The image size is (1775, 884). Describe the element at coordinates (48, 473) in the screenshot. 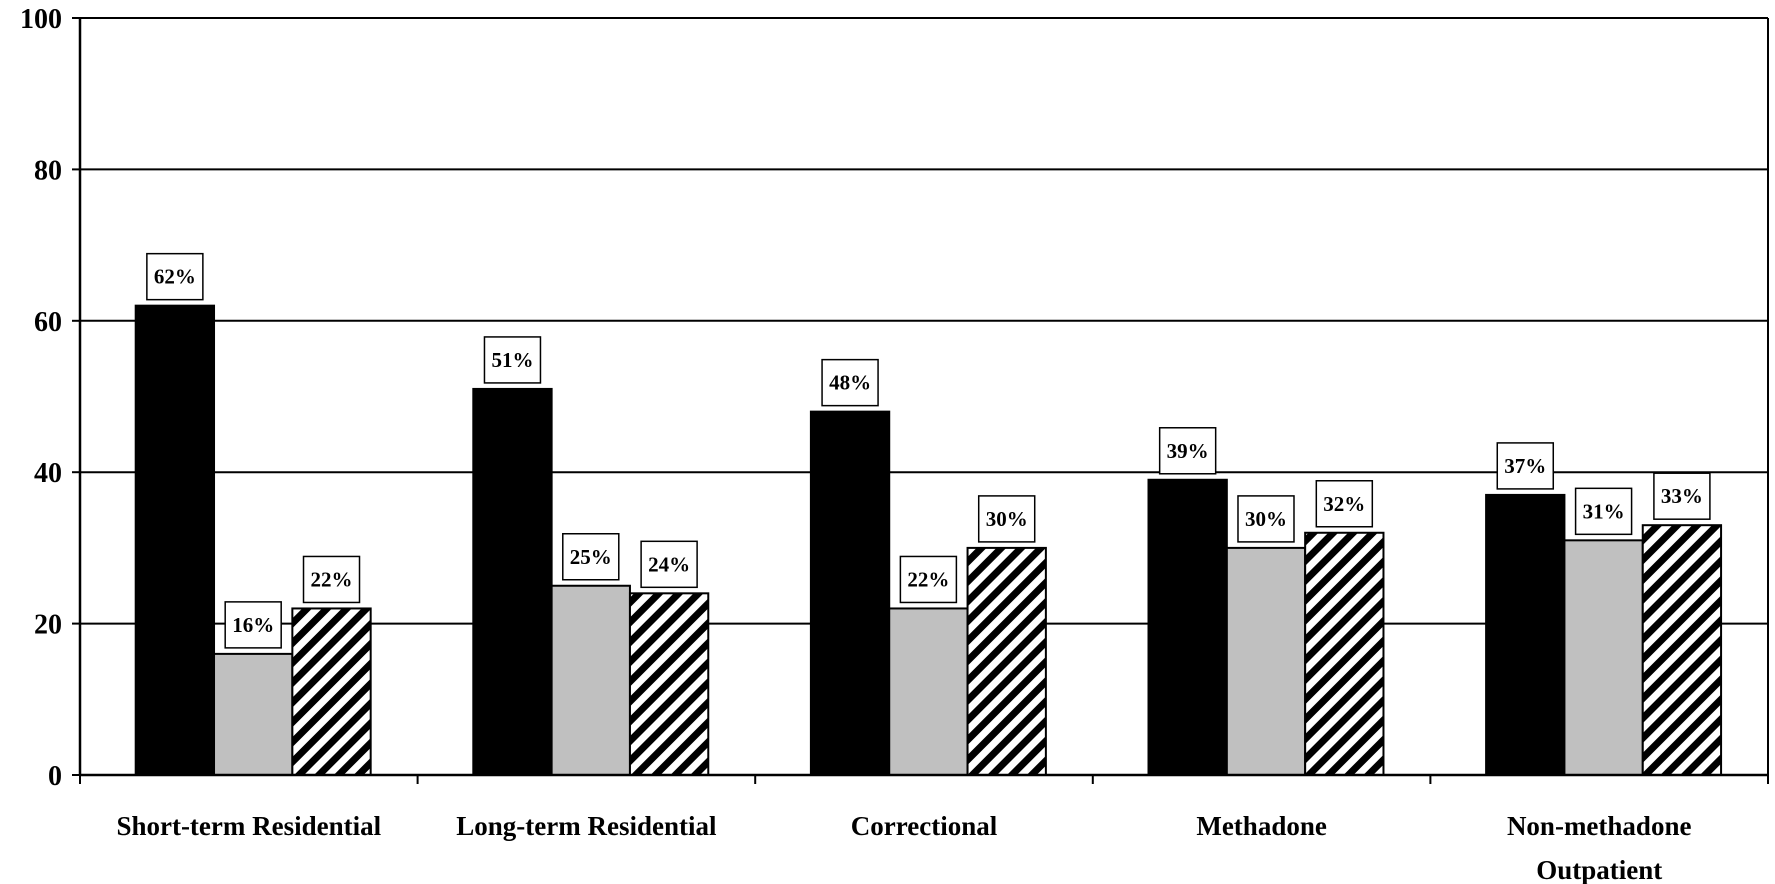

I see `y-tick-label: 40` at that location.